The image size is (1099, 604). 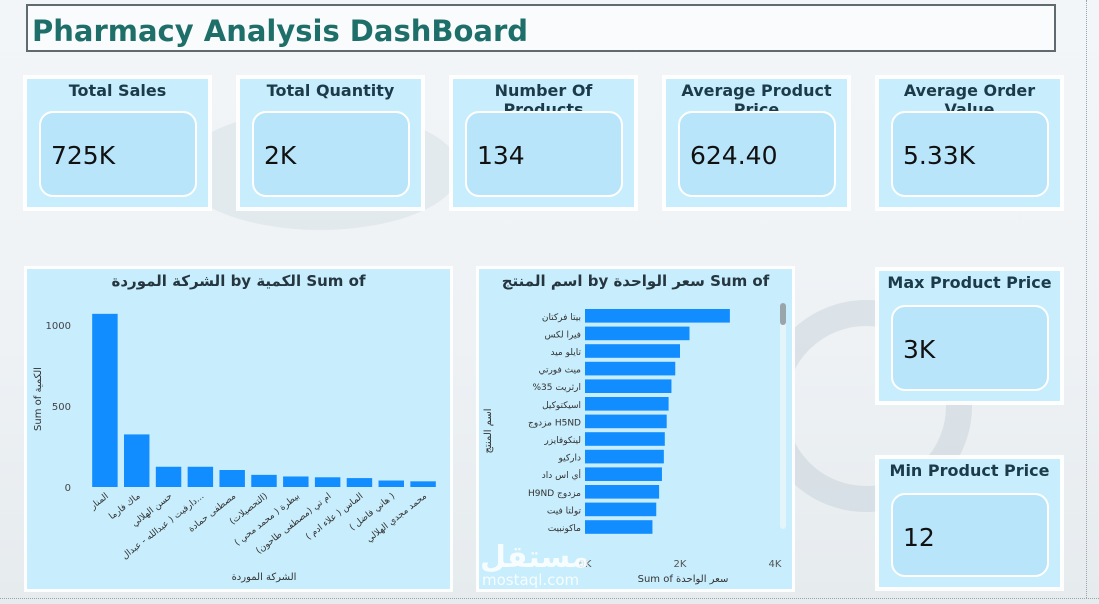 I want to click on kpi-label: Max Product Price, so click(x=969, y=282).